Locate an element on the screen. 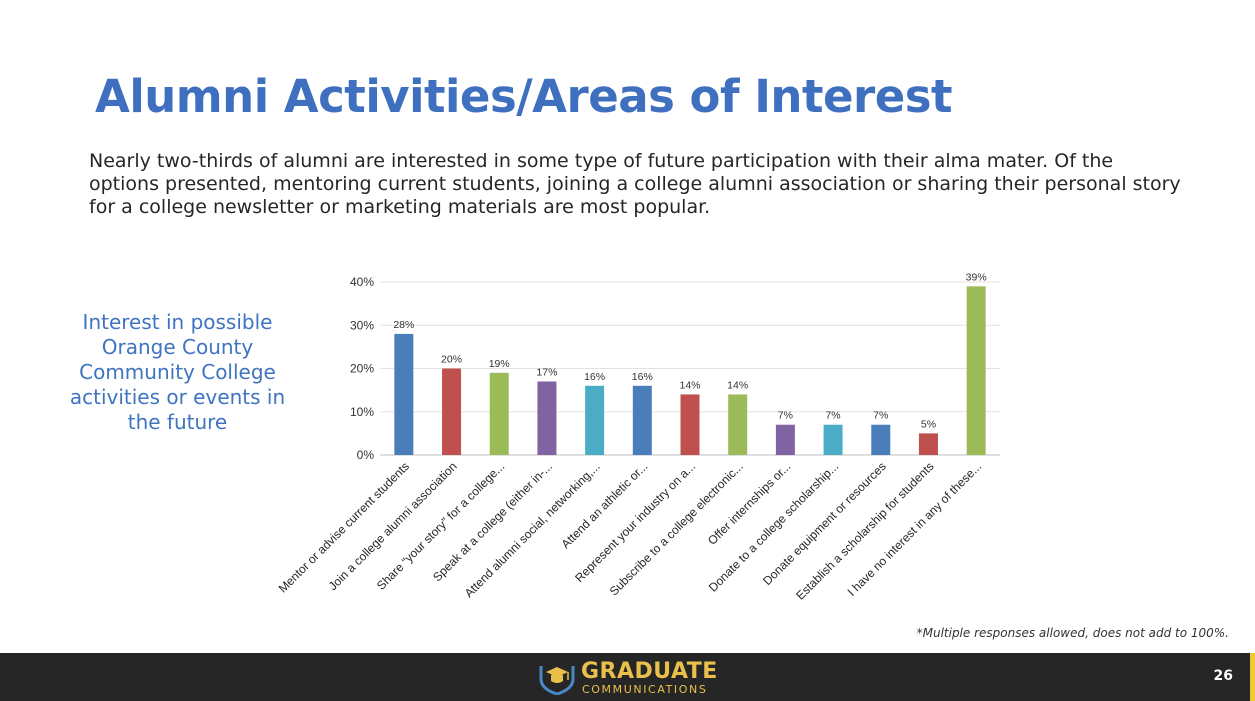  data-label: 19% is located at coordinates (499, 364).